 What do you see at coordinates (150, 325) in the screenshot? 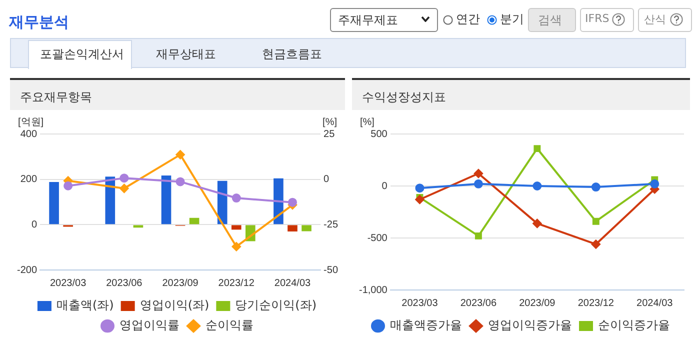
I see `legend-label: 영업이익률` at bounding box center [150, 325].